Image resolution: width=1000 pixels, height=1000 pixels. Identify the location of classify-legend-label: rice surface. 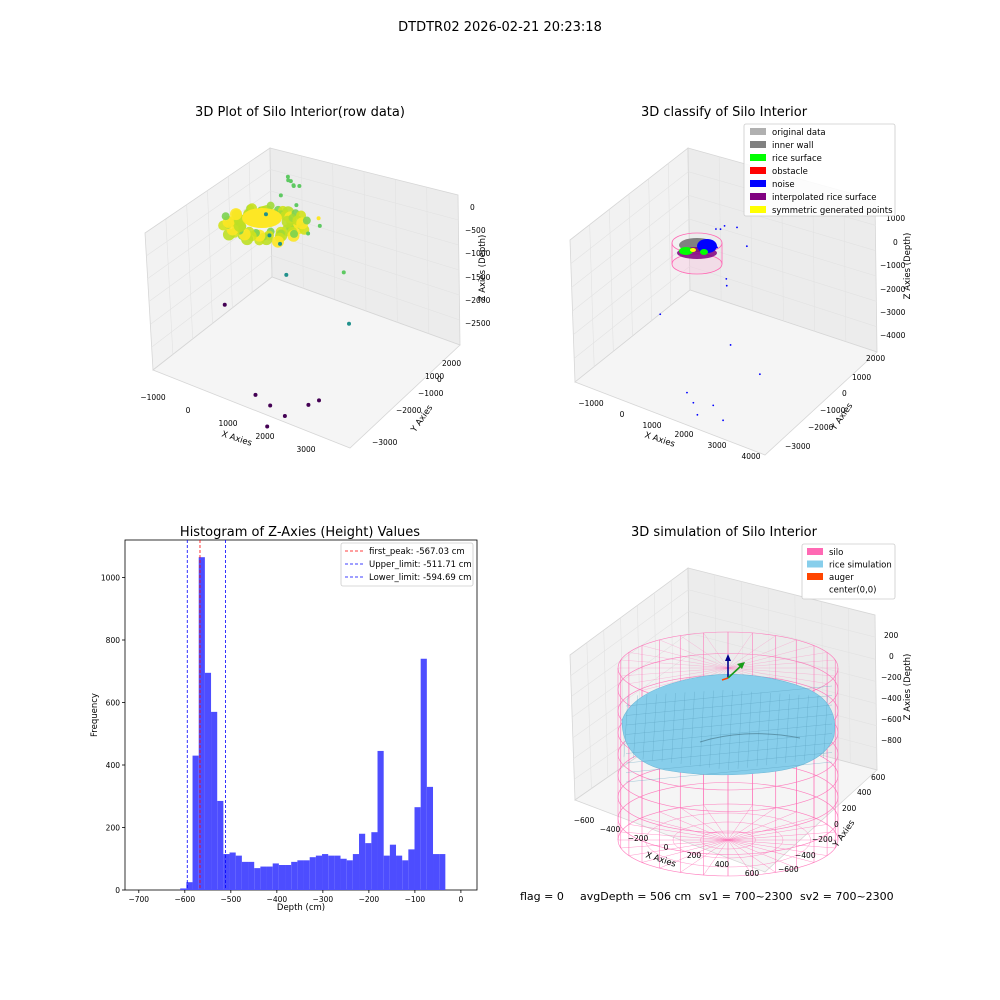
(797, 159).